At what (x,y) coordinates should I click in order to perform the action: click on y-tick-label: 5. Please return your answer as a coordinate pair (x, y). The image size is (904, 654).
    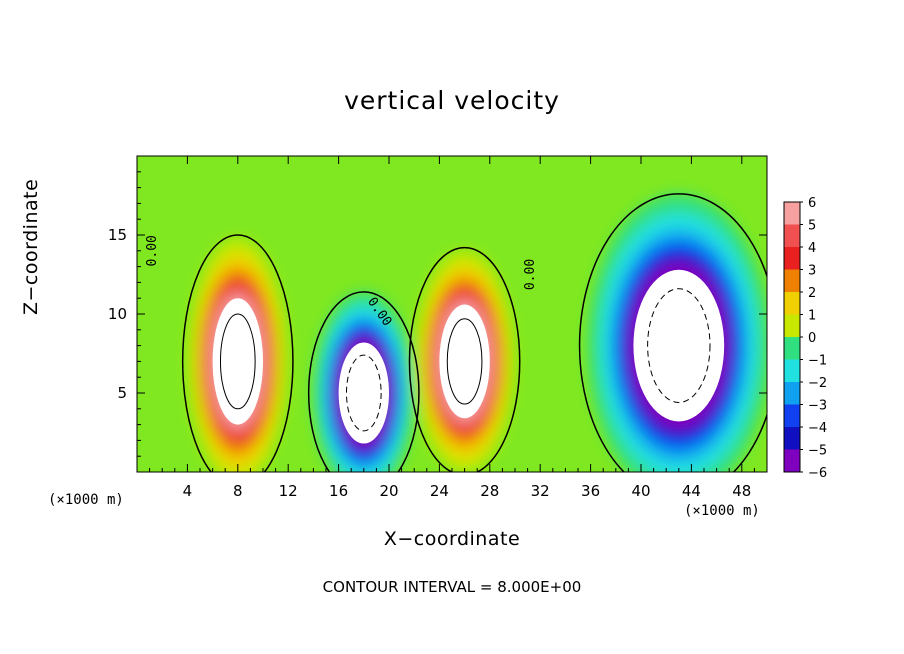
    Looking at the image, I should click on (122, 393).